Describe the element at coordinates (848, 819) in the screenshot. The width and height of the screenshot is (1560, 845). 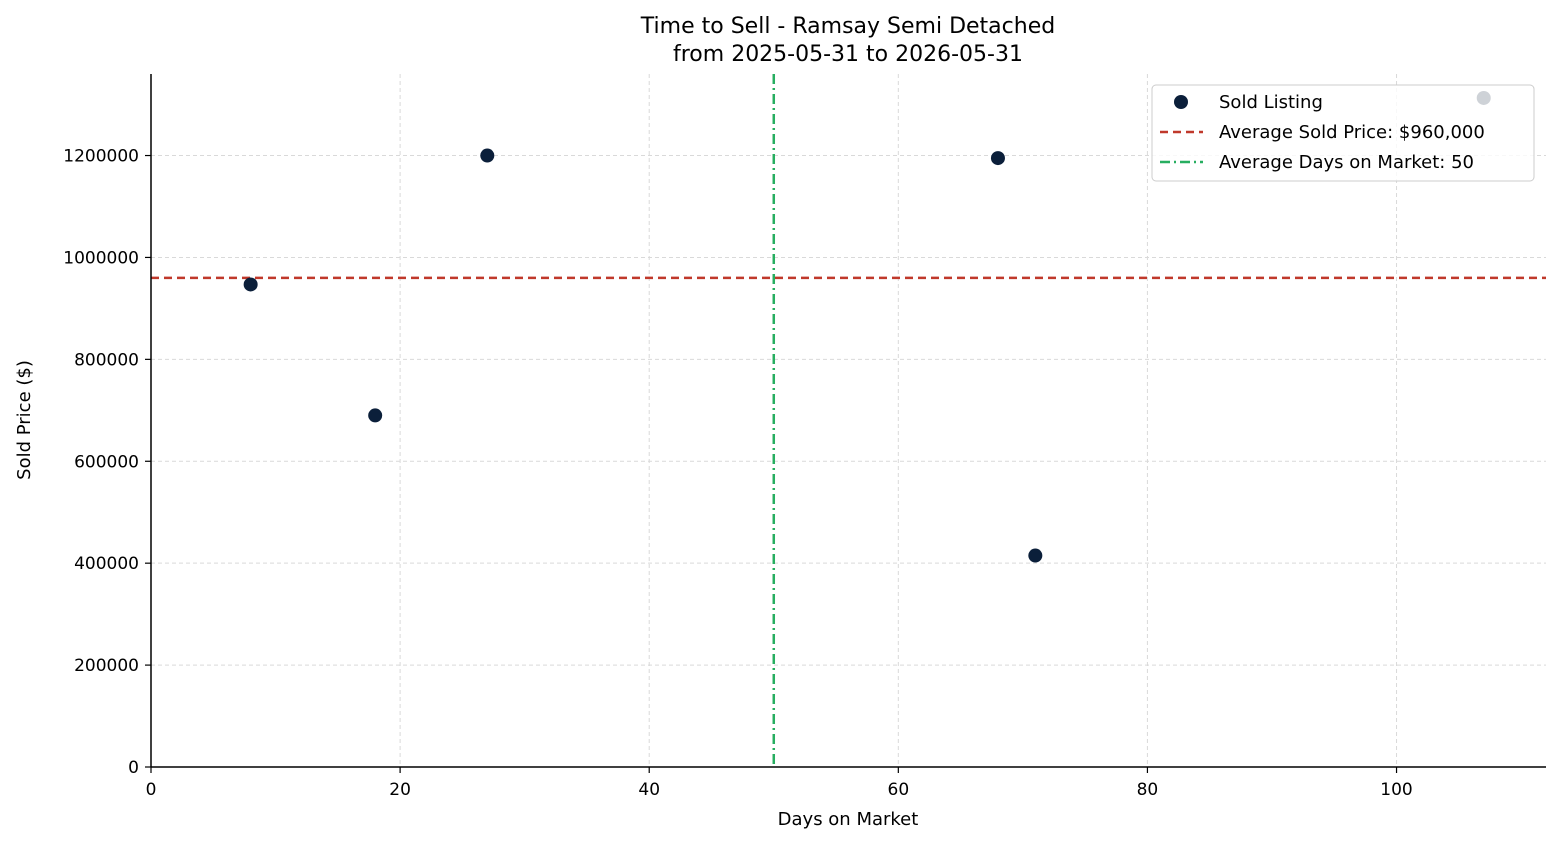
I see `x-axis-label: Days on Market` at that location.